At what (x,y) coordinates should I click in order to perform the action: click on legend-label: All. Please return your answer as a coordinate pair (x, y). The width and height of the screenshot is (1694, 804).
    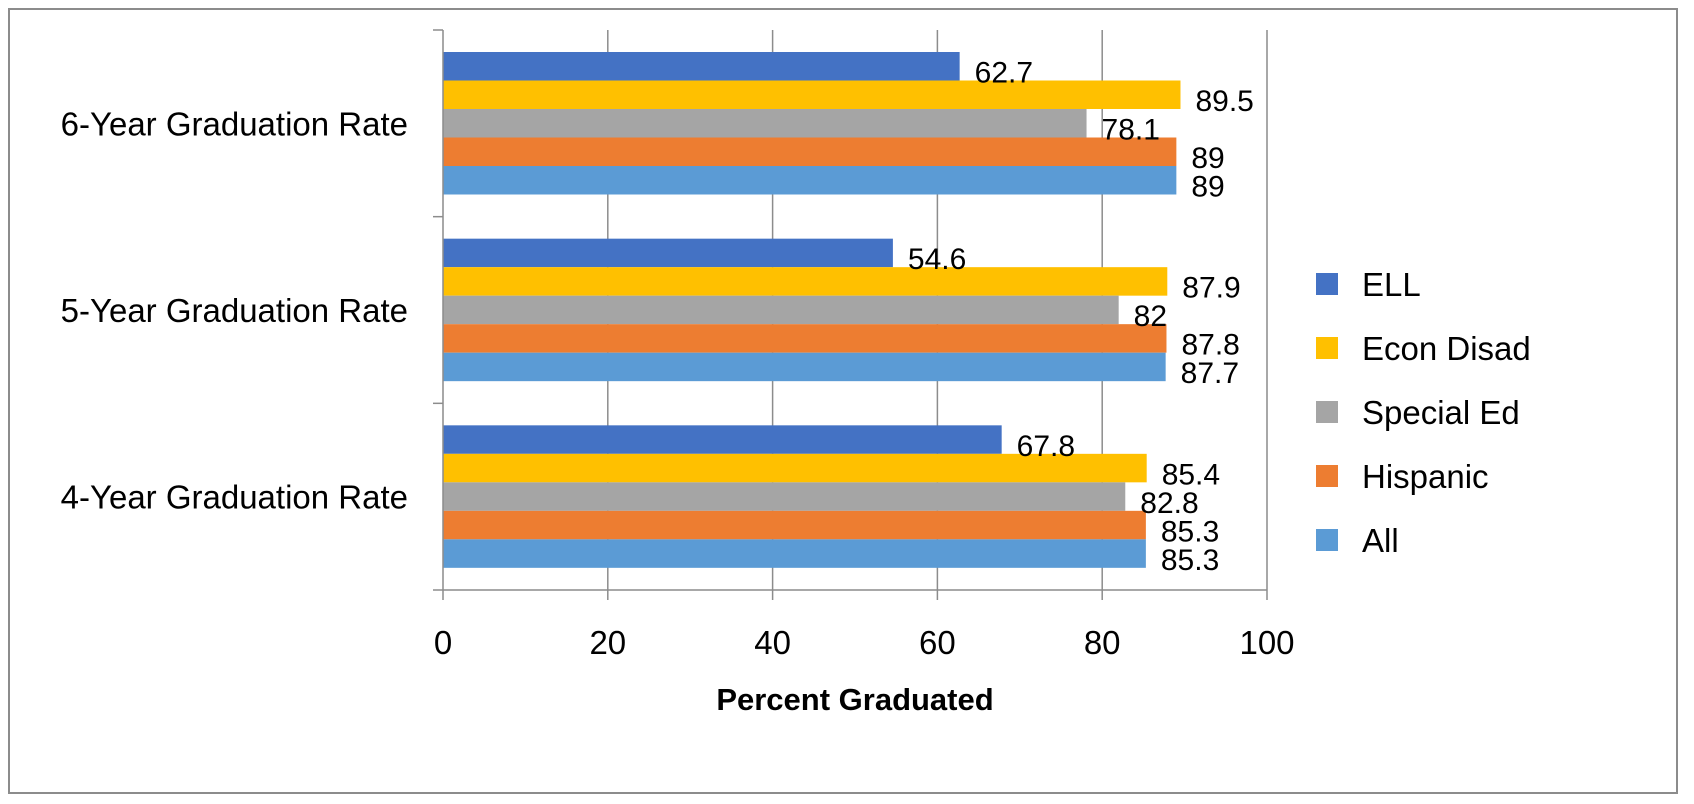
    Looking at the image, I should click on (1380, 540).